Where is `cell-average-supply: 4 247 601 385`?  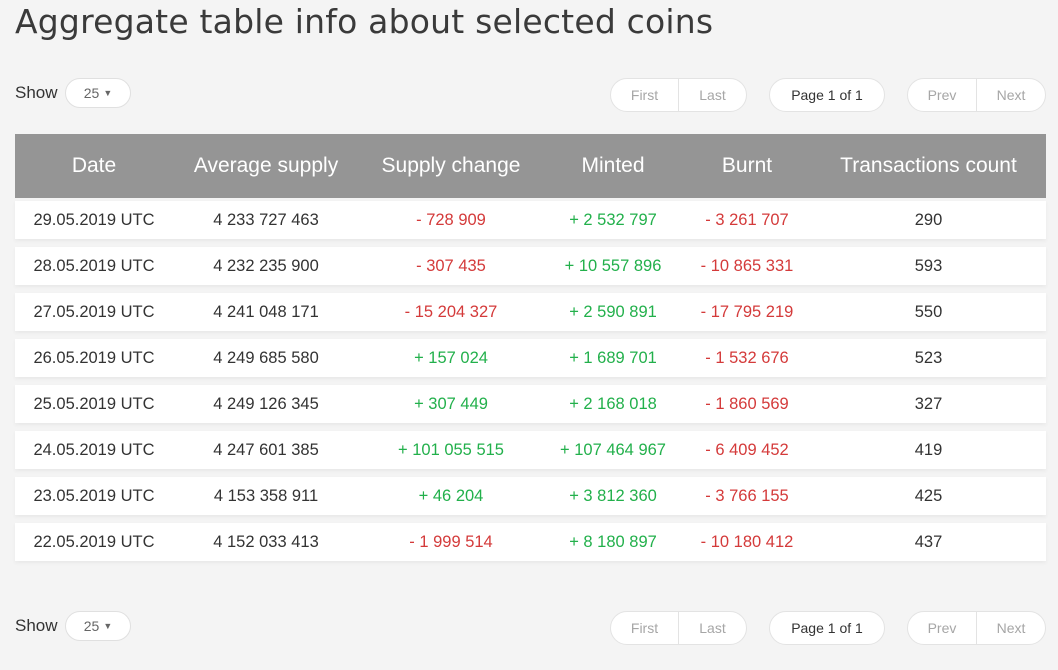
cell-average-supply: 4 247 601 385 is located at coordinates (266, 449).